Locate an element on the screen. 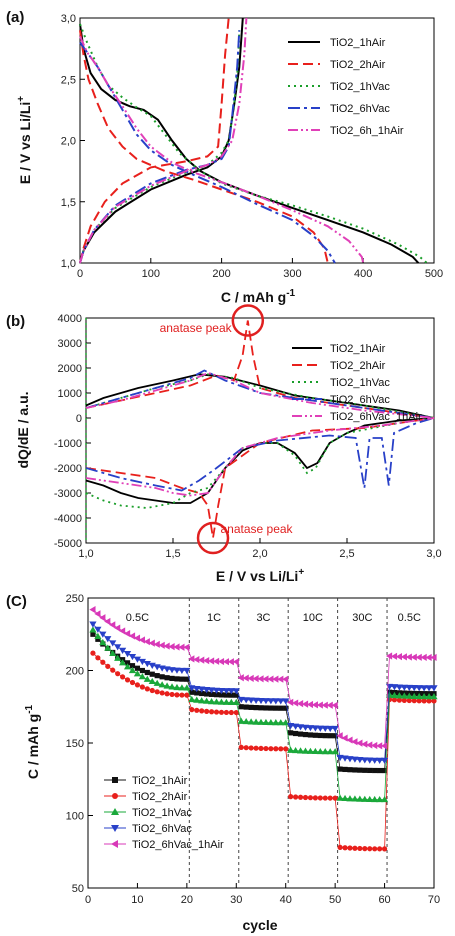 This screenshot has width=455, height=936. x-tick-label: 1,5 is located at coordinates (172, 554).